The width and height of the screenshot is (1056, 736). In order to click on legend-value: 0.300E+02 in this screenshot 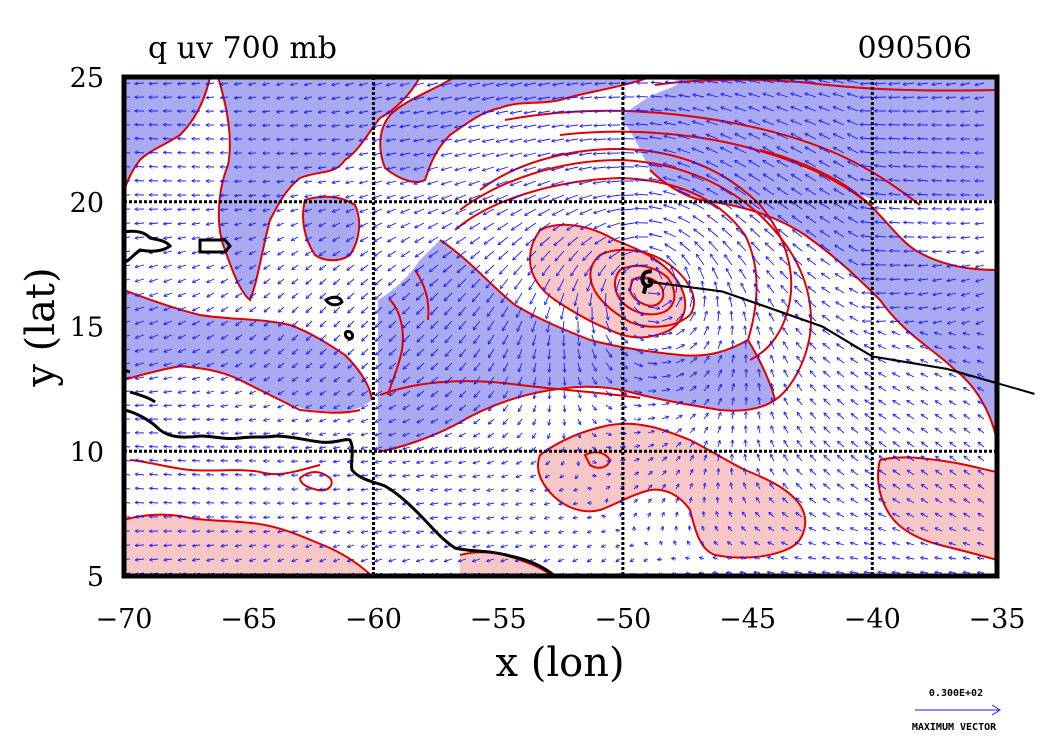, I will do `click(956, 693)`.